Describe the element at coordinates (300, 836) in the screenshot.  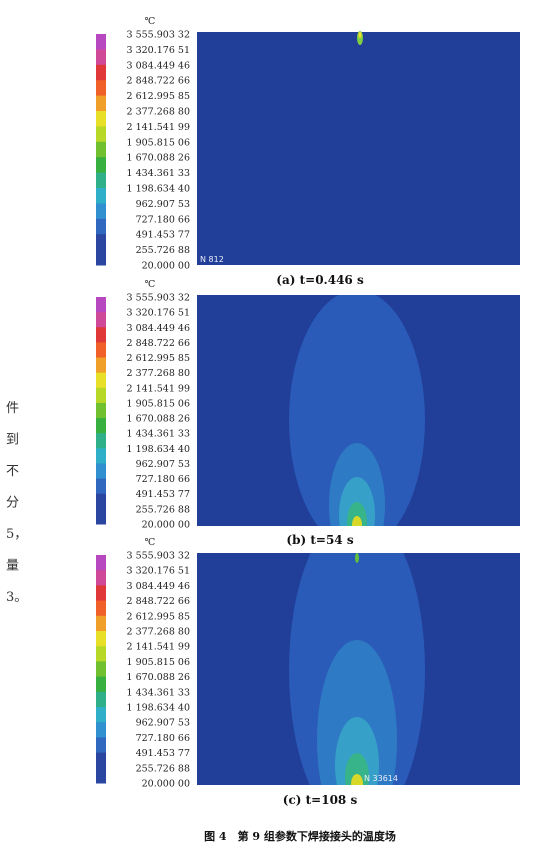
I see `figure-caption: 图 4 第 9 组参数下焊接接头的温度场` at that location.